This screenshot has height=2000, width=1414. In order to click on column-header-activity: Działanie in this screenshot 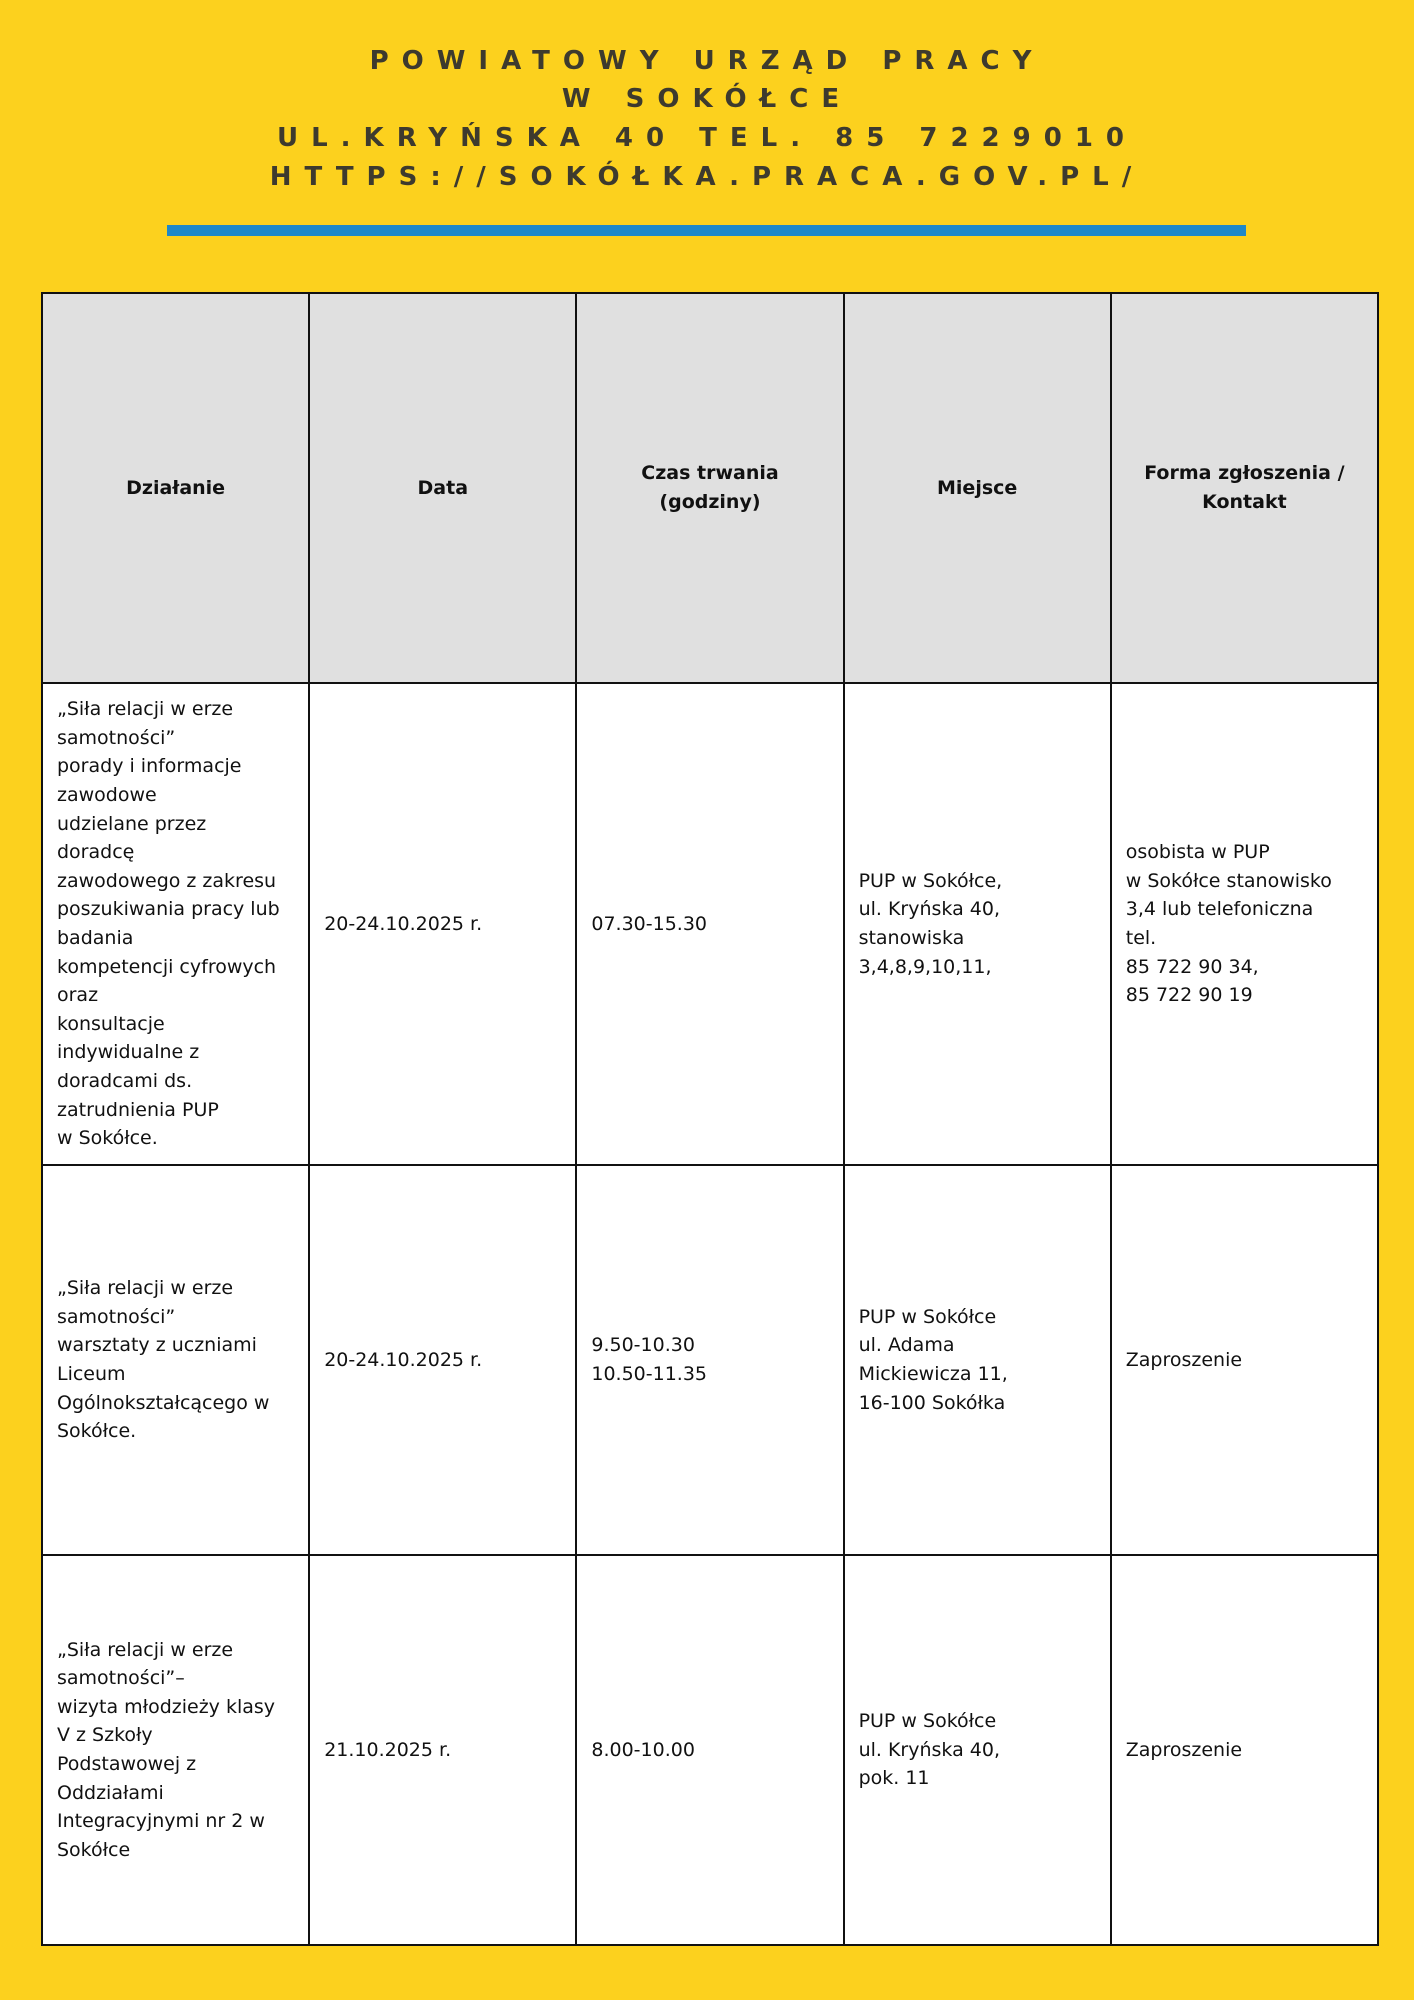, I will do `click(175, 488)`.